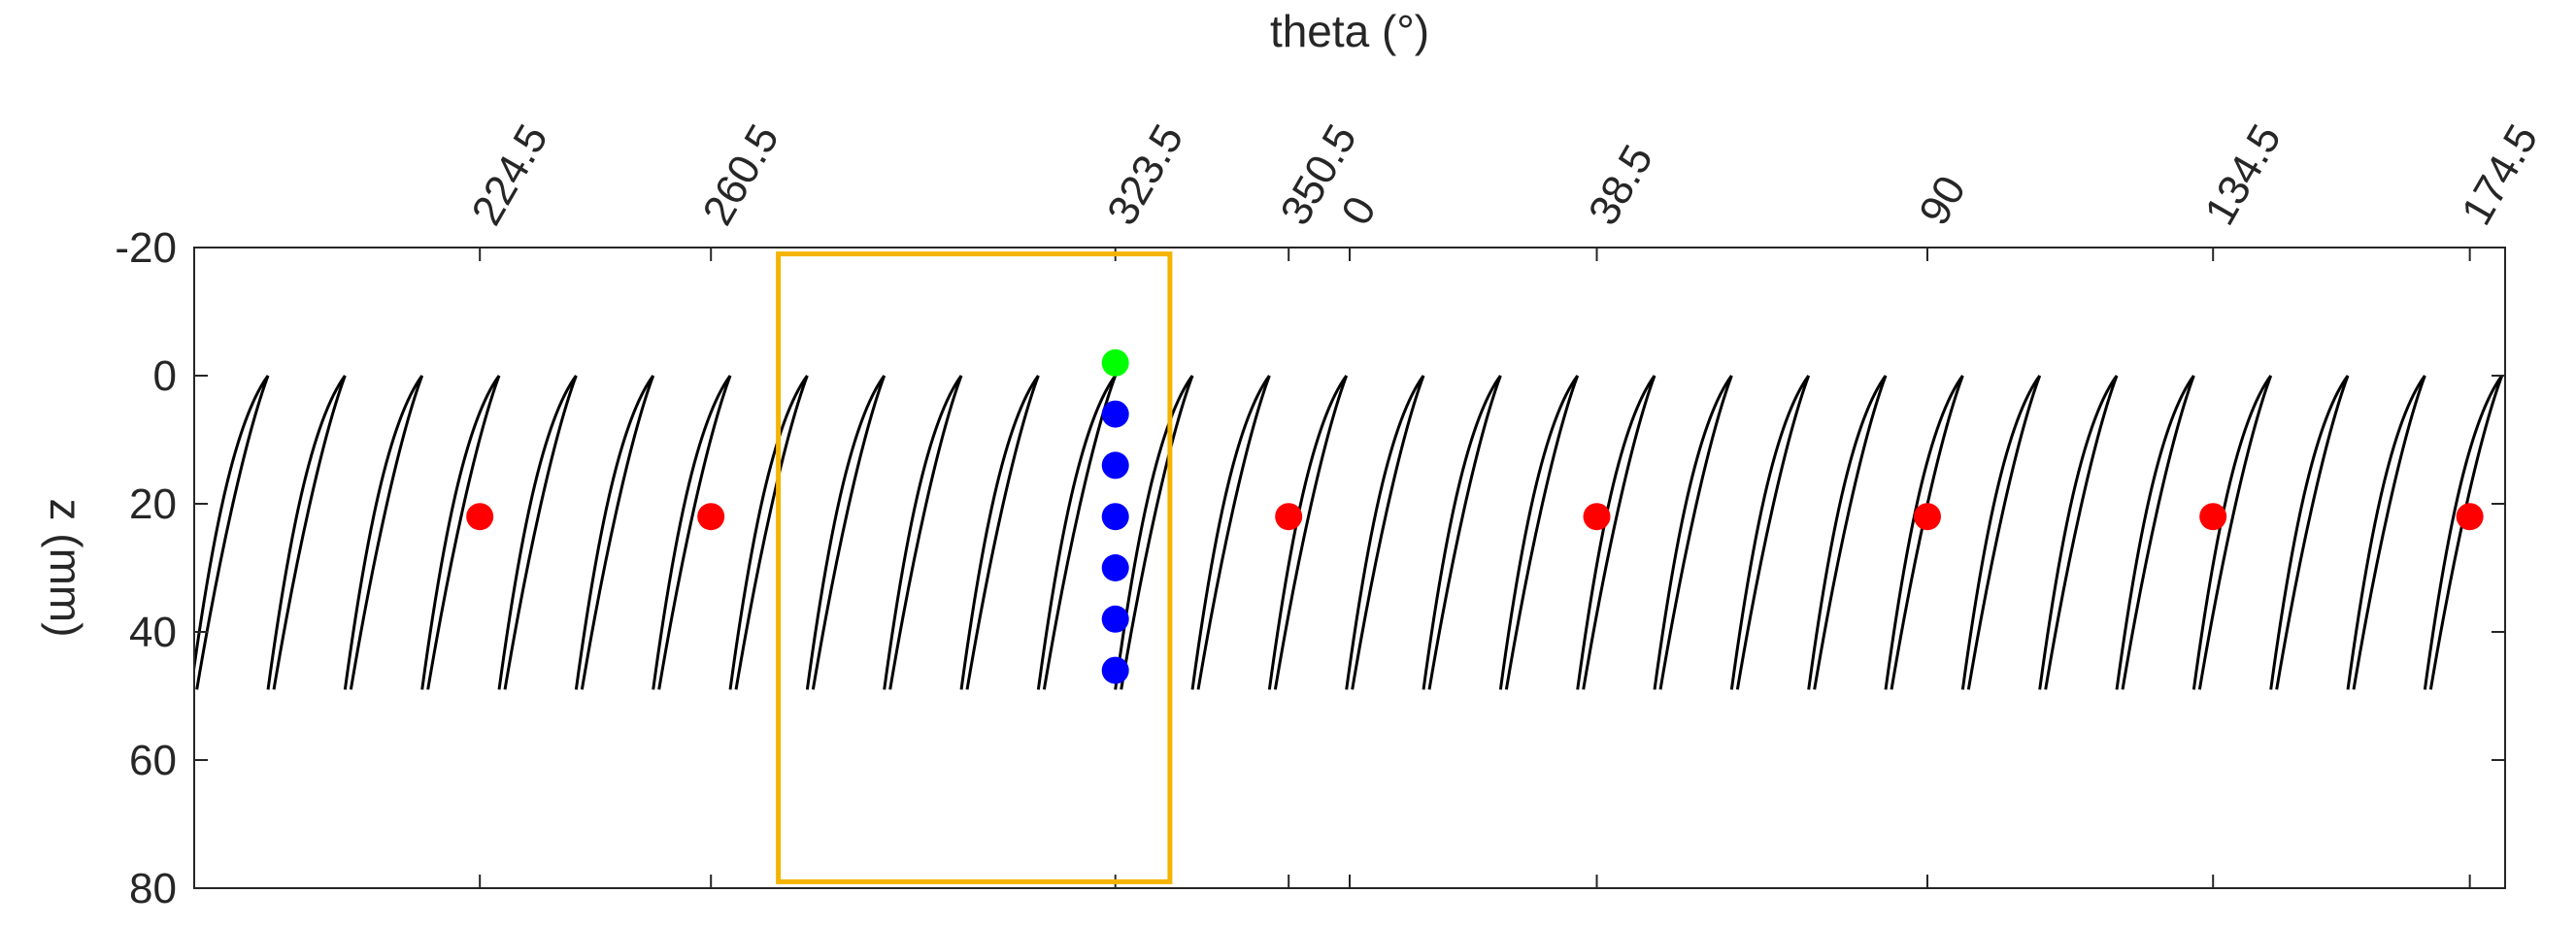 The height and width of the screenshot is (927, 2576). Describe the element at coordinates (153, 504) in the screenshot. I see `y-tick-label: 20` at that location.